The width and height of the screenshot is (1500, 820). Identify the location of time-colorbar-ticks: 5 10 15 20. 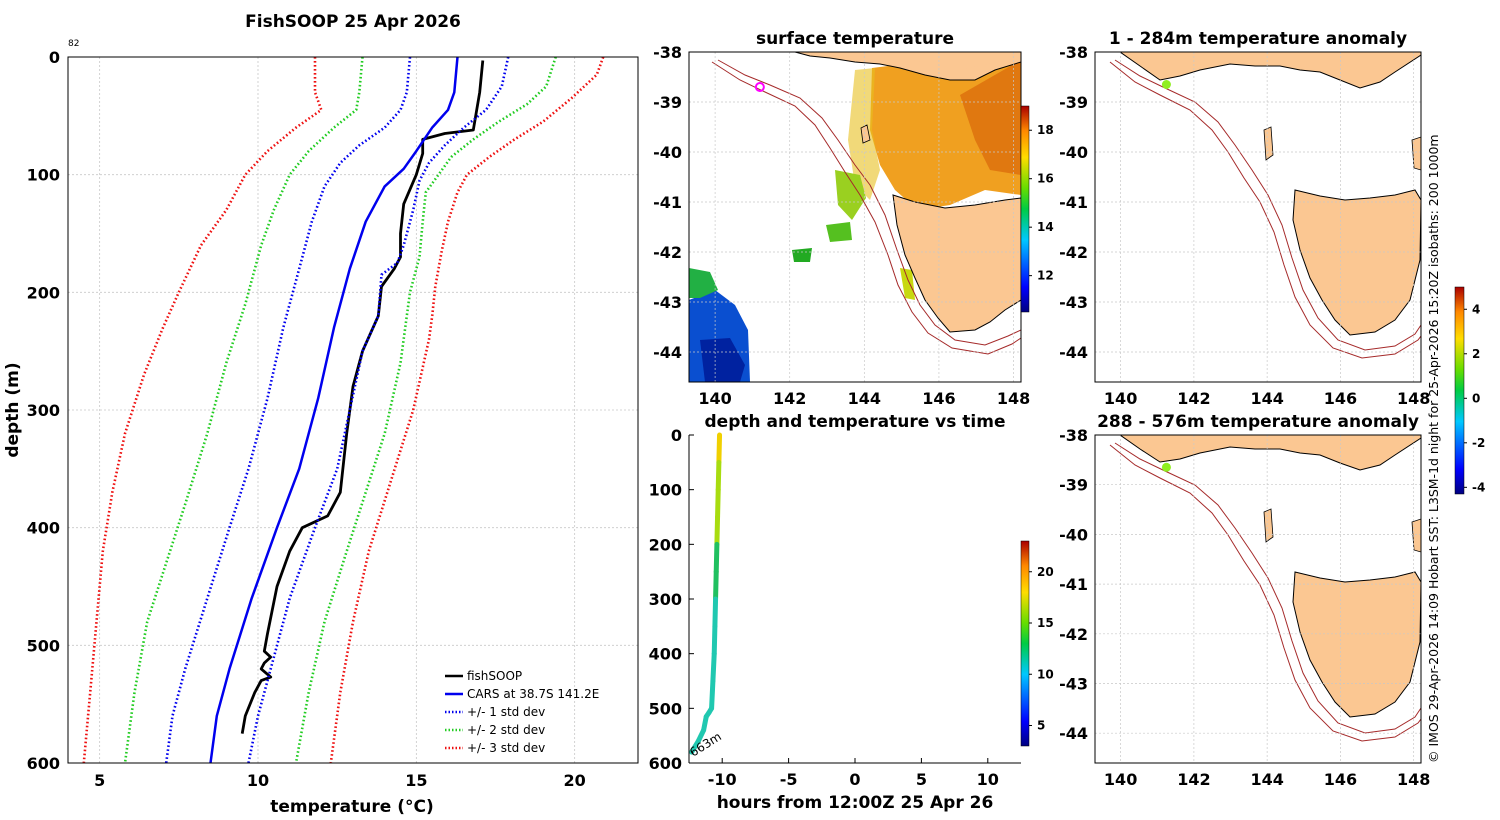
(1041, 649).